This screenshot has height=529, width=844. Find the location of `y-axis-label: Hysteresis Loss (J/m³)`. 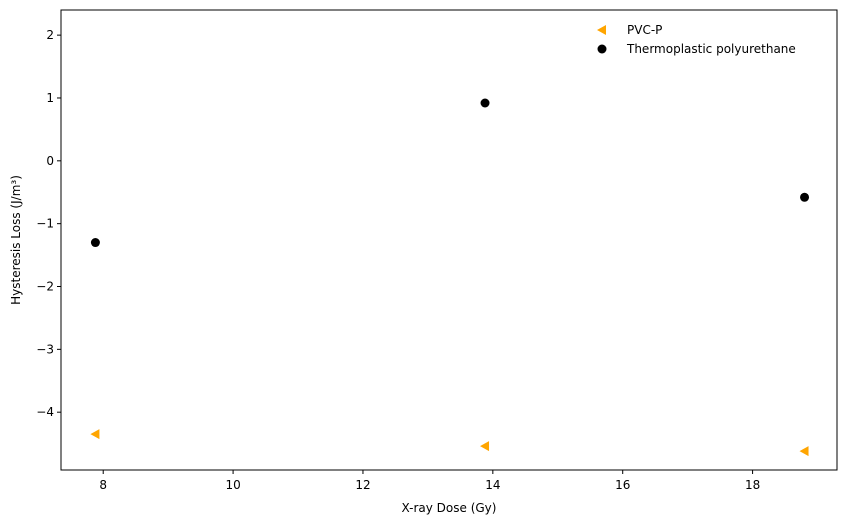

y-axis-label: Hysteresis Loss (J/m³) is located at coordinates (16, 240).